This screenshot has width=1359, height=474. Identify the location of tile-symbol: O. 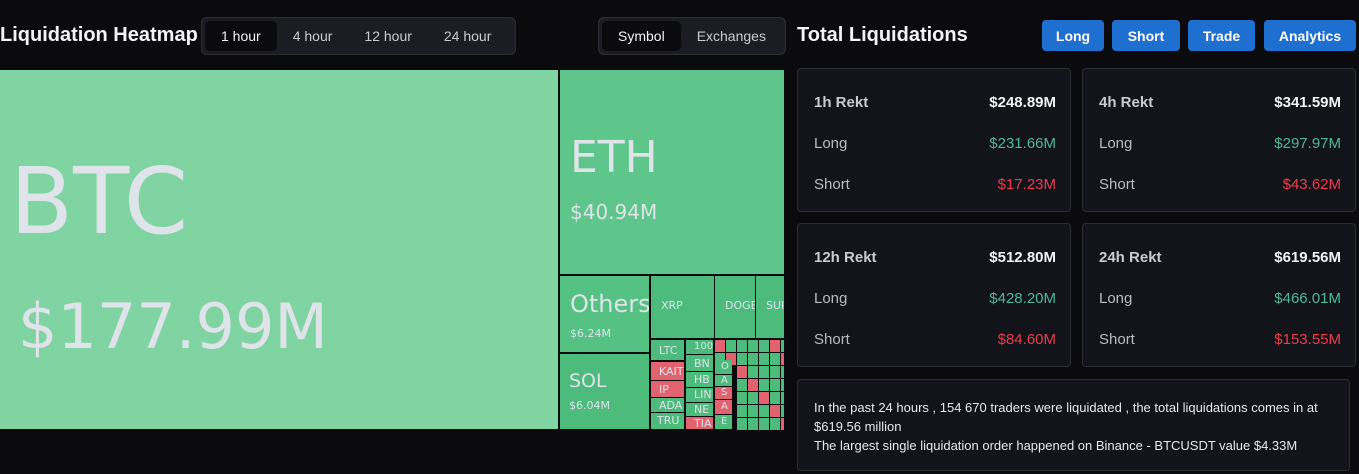
(725, 366).